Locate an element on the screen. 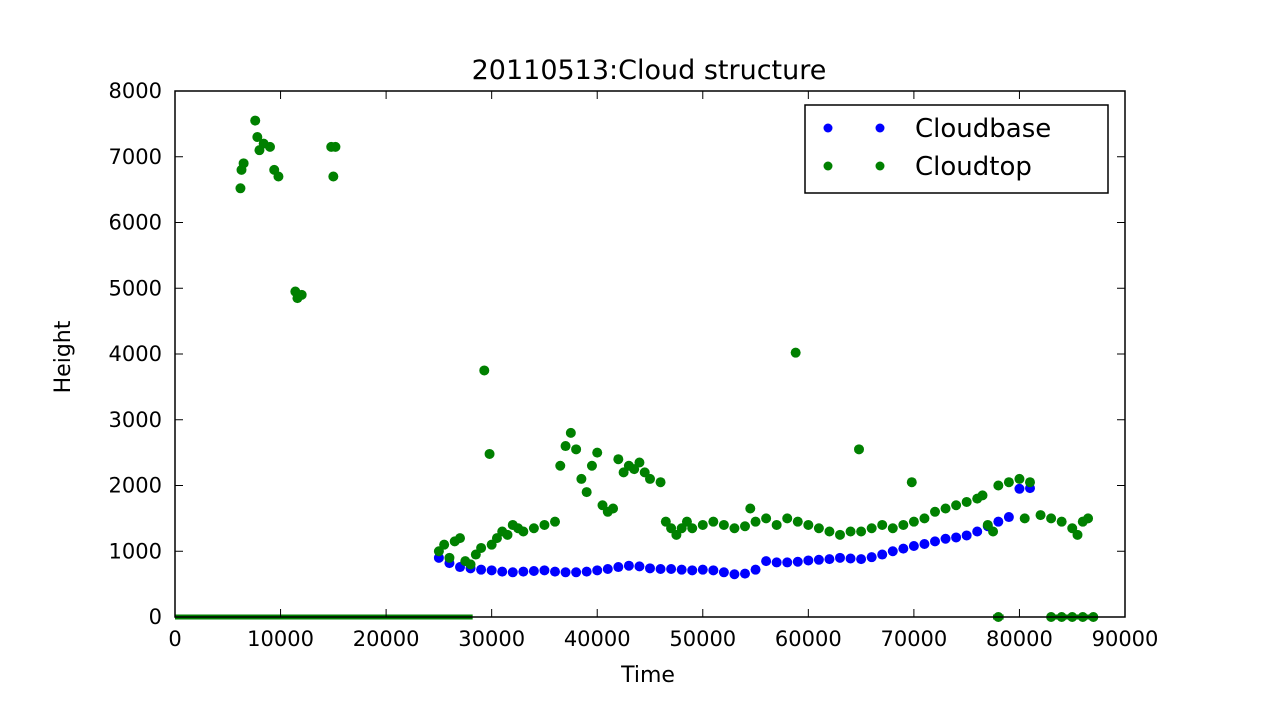  y-tick-label: 3000 is located at coordinates (135, 420).